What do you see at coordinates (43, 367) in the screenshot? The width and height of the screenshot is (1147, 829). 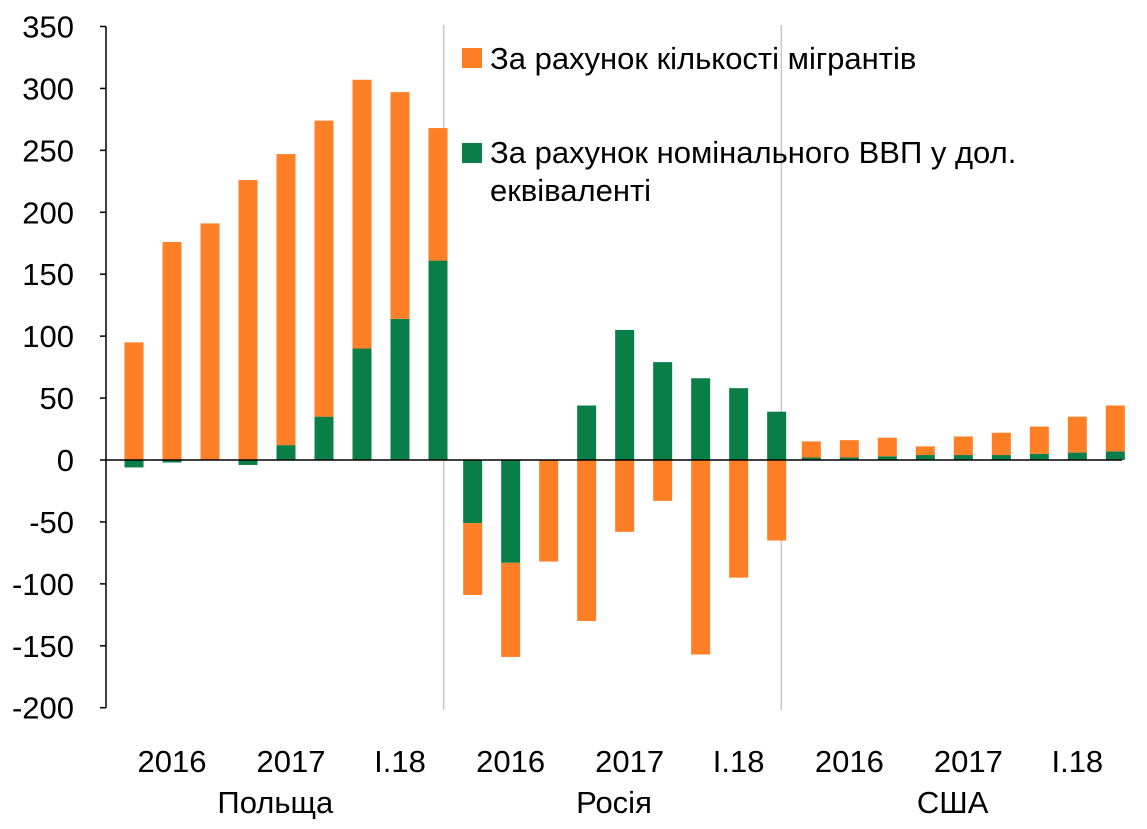 I see `y-axis-tick-labels: 350 300 250 200 150 100 50 0 -50 -100 -150 -200` at bounding box center [43, 367].